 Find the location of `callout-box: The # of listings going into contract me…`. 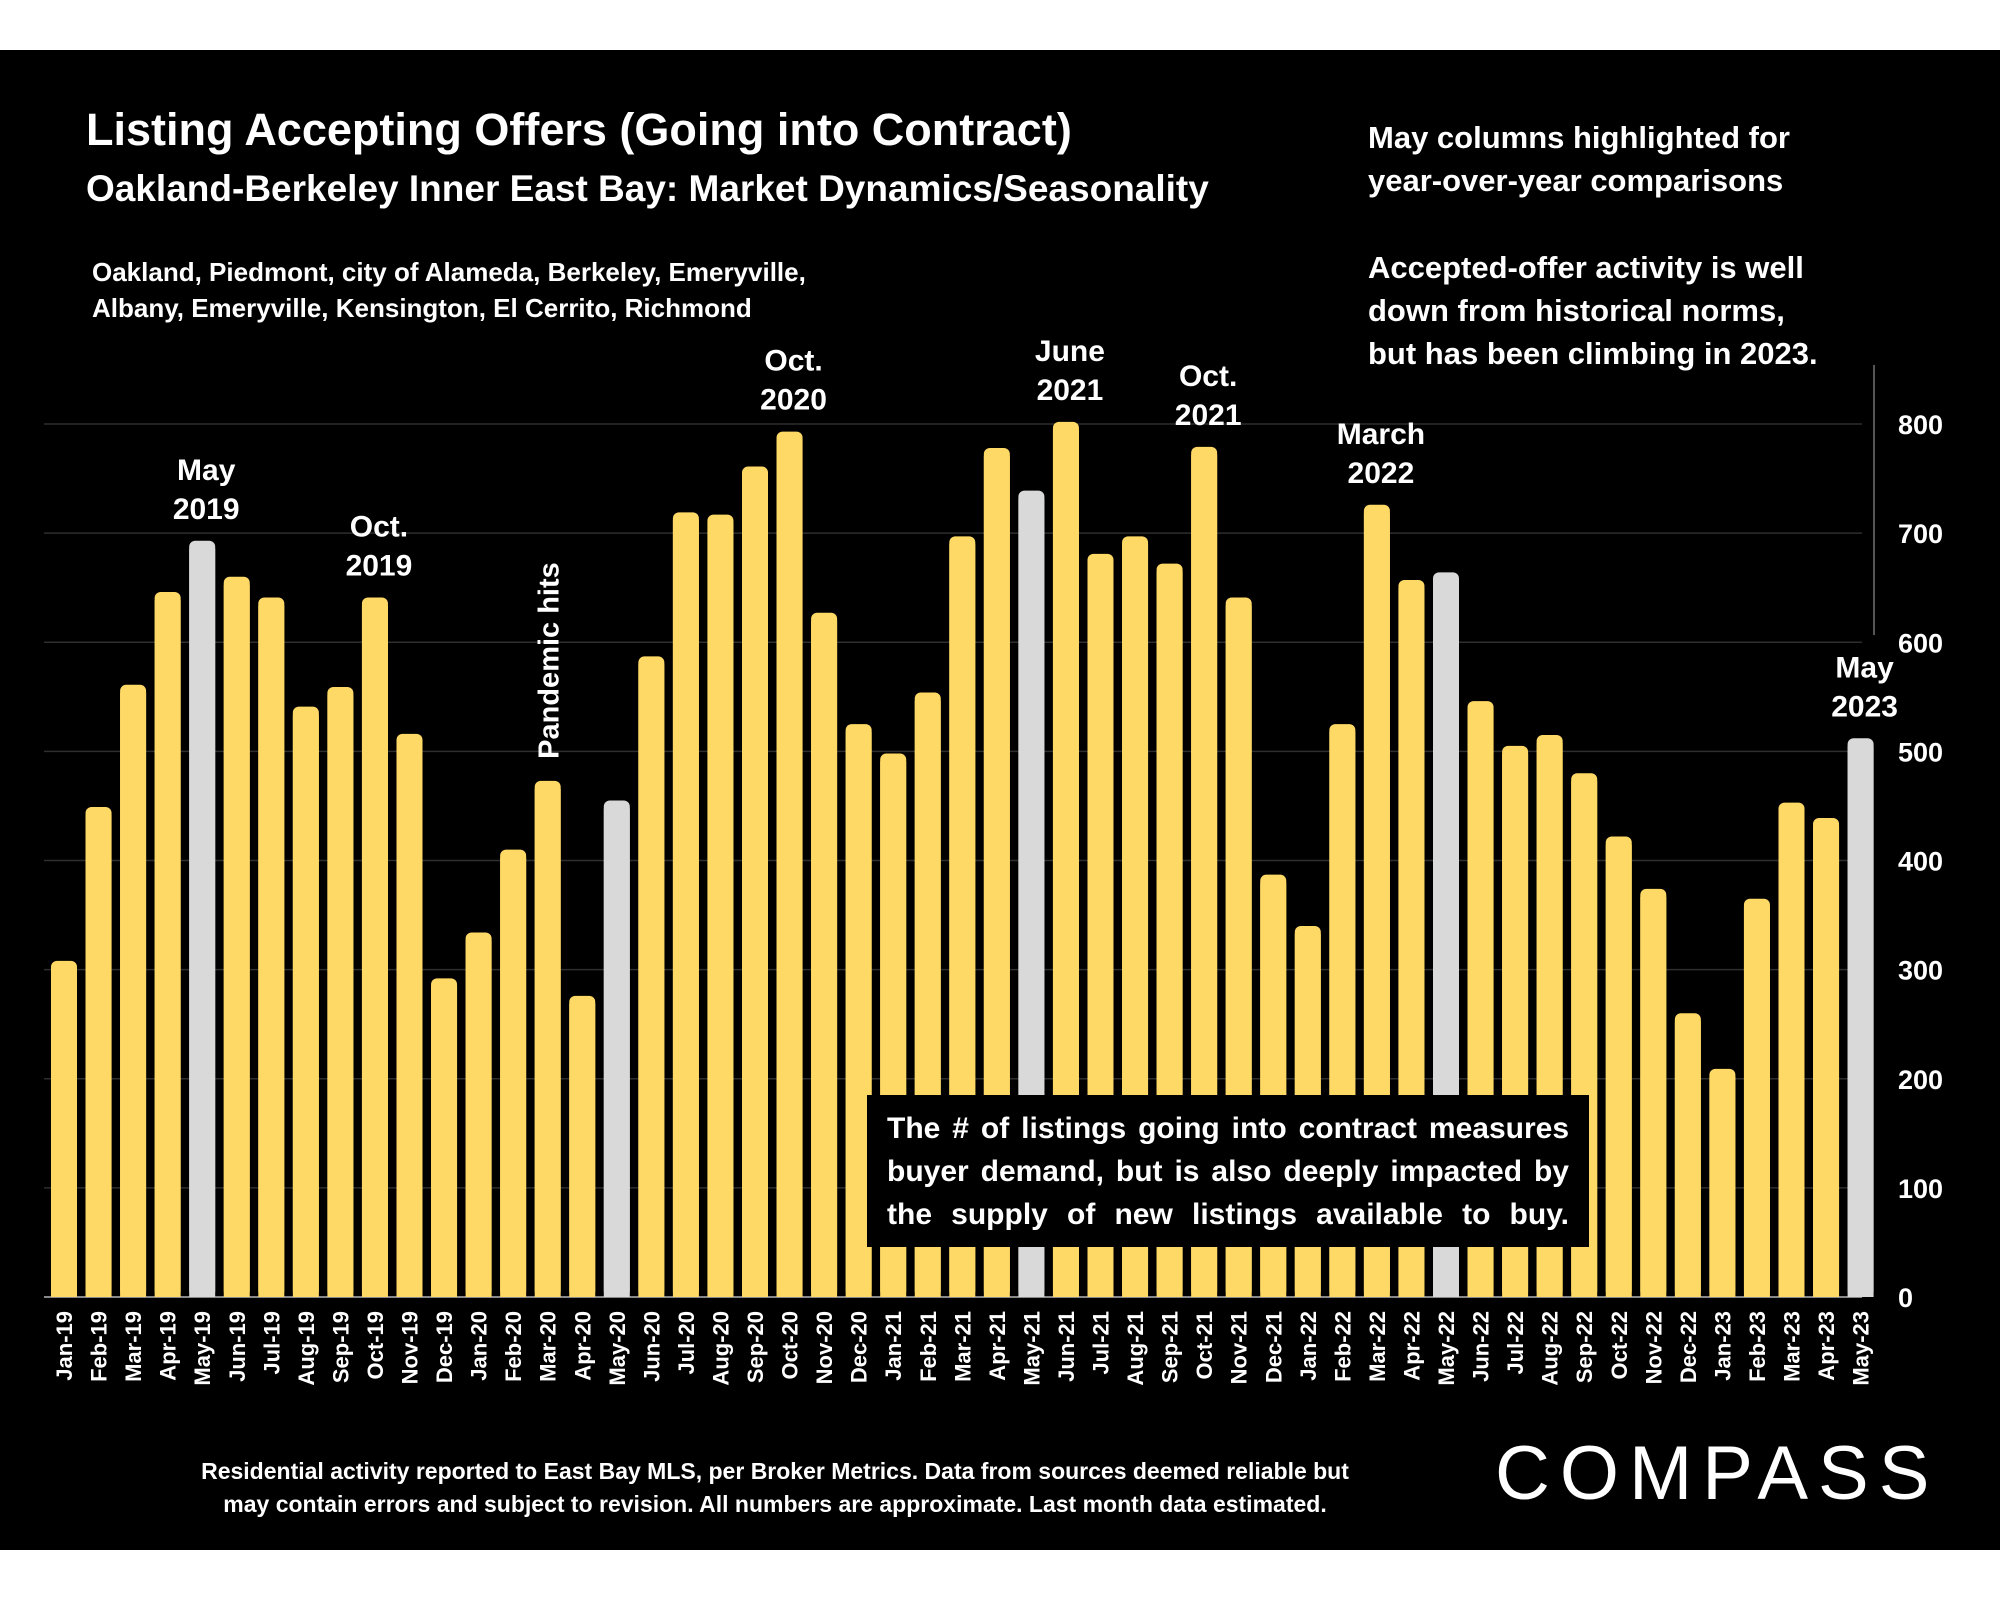

callout-box: The # of listings going into contract me… is located at coordinates (1228, 1171).